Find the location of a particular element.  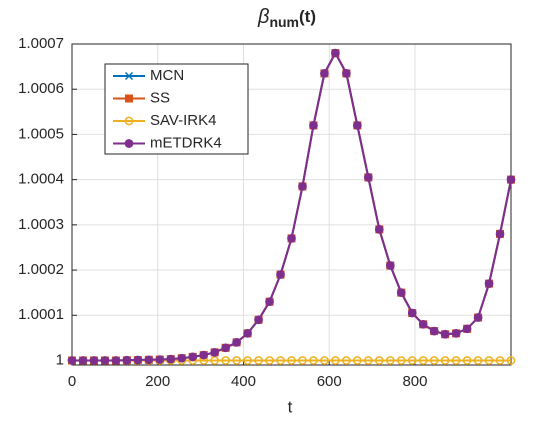

y-tick-label: 1.0007 is located at coordinates (41, 43).